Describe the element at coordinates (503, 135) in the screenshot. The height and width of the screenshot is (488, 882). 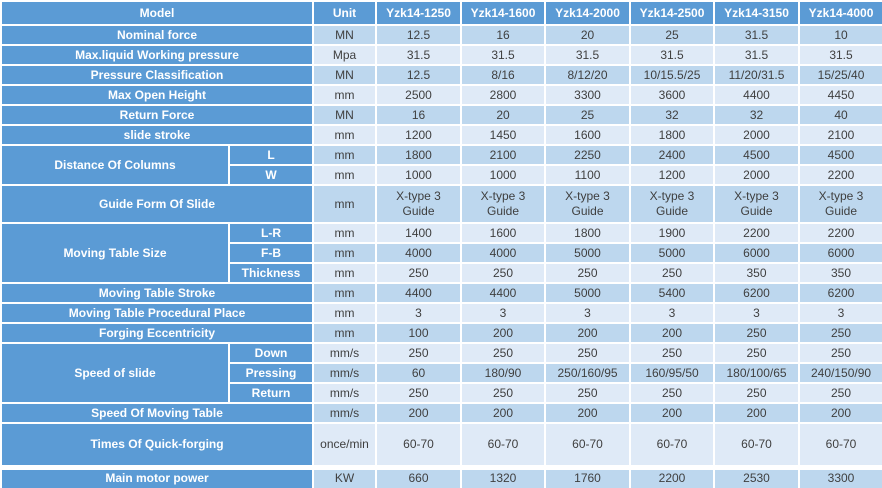
I see `value-cell: 1450` at that location.